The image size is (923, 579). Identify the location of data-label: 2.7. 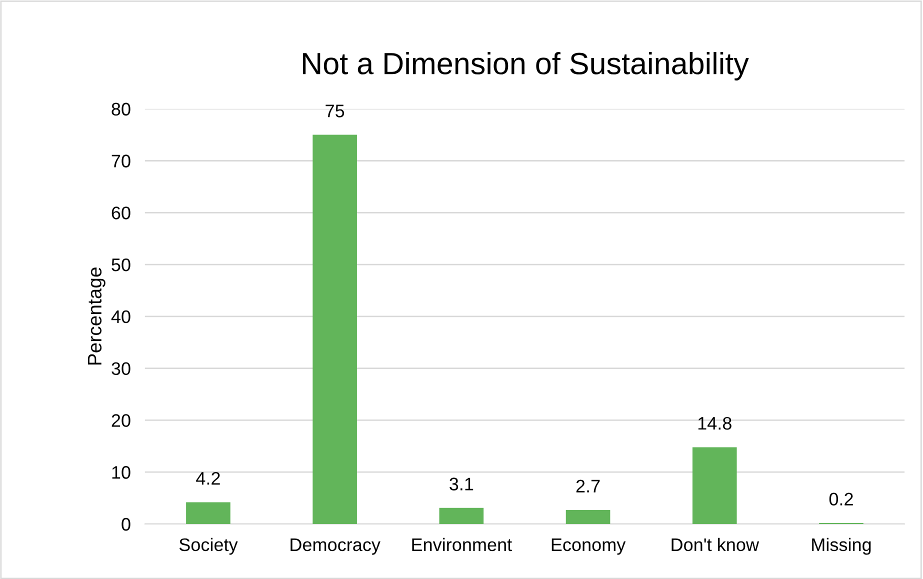
(588, 486).